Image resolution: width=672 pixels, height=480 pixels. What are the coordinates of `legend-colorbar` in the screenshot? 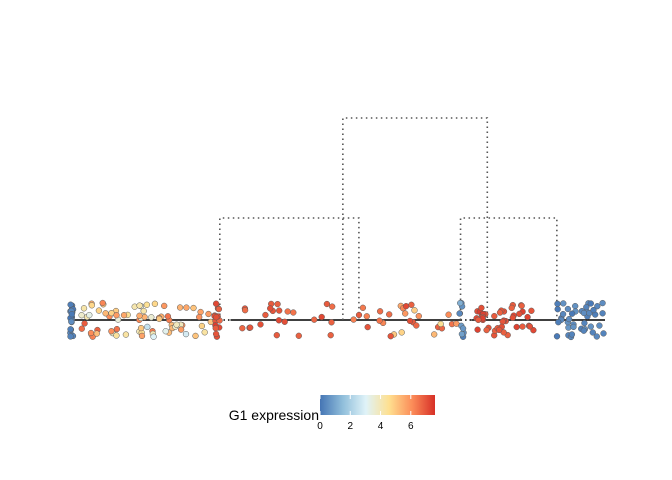 It's located at (377, 405).